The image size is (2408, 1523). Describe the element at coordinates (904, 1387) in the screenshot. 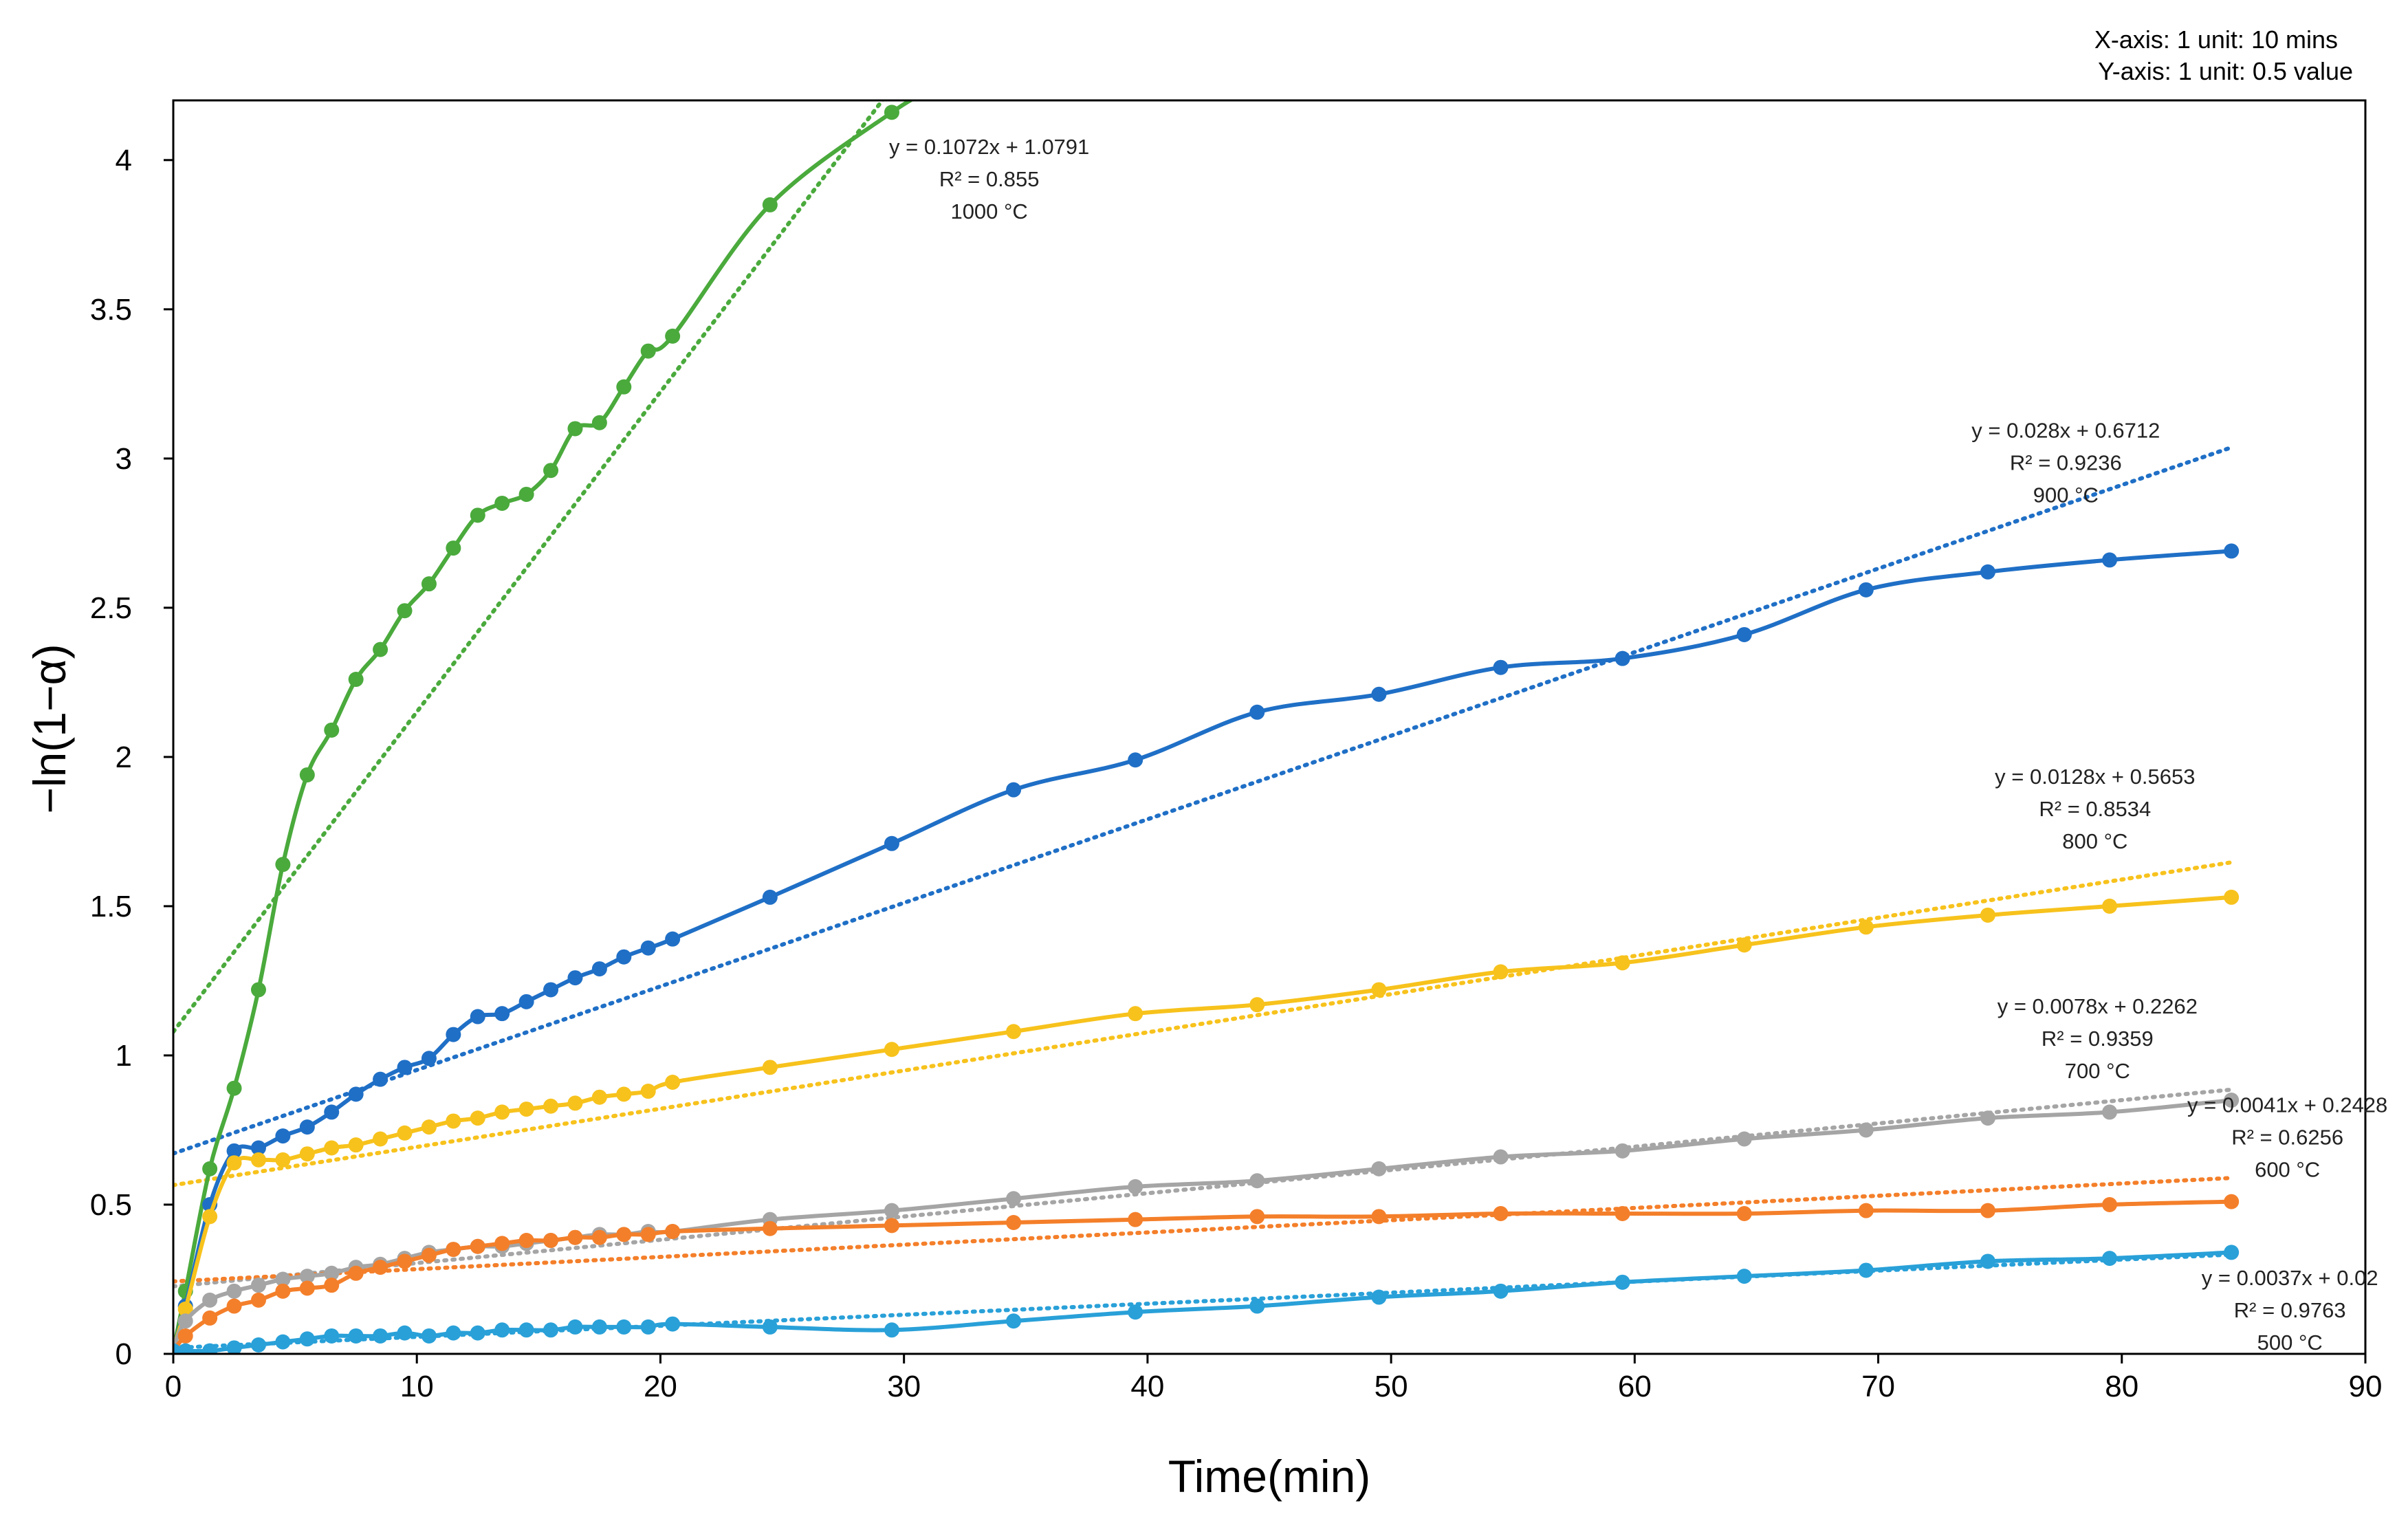

I see `x-tick-label: 30` at that location.